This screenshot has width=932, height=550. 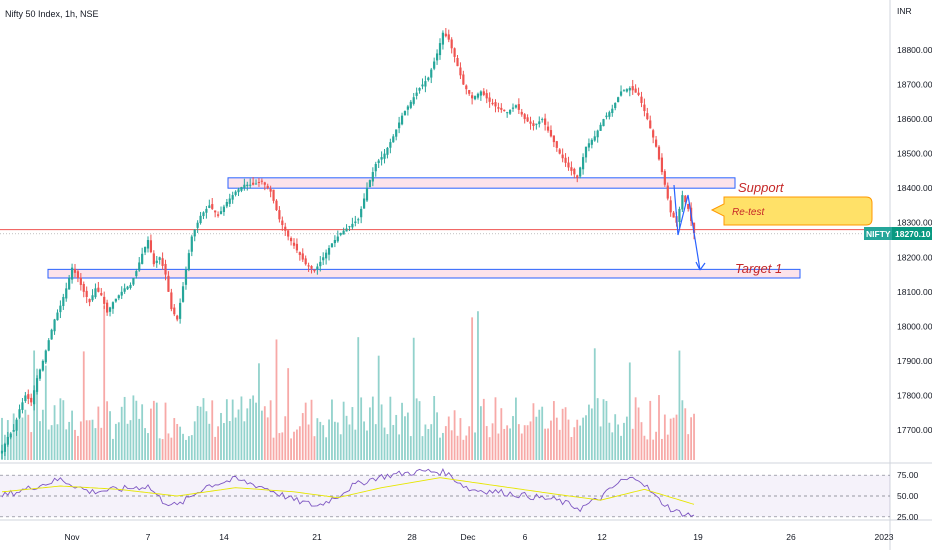 What do you see at coordinates (348, 491) in the screenshot?
I see `rsi-ma-line` at bounding box center [348, 491].